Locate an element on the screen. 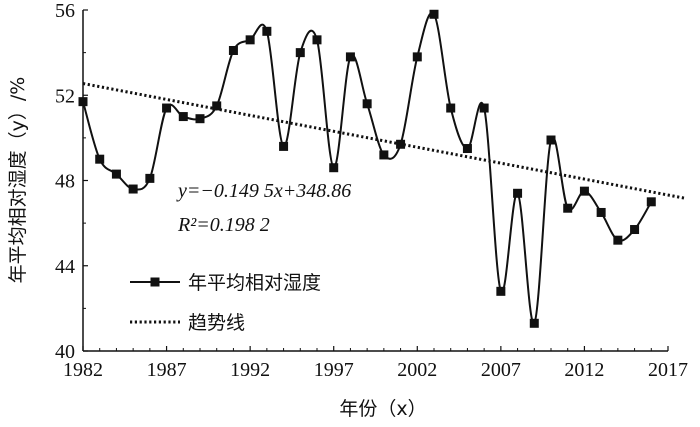 The width and height of the screenshot is (700, 427). x-tick-label: 2012 is located at coordinates (584, 370).